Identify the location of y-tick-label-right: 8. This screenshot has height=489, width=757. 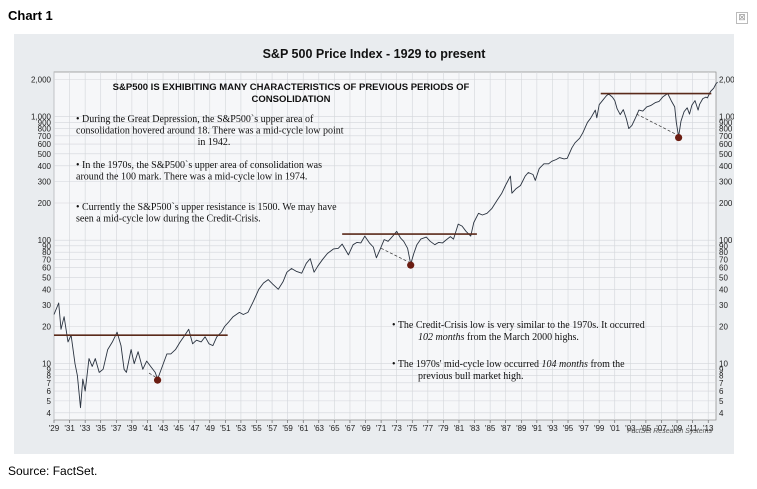
(721, 376).